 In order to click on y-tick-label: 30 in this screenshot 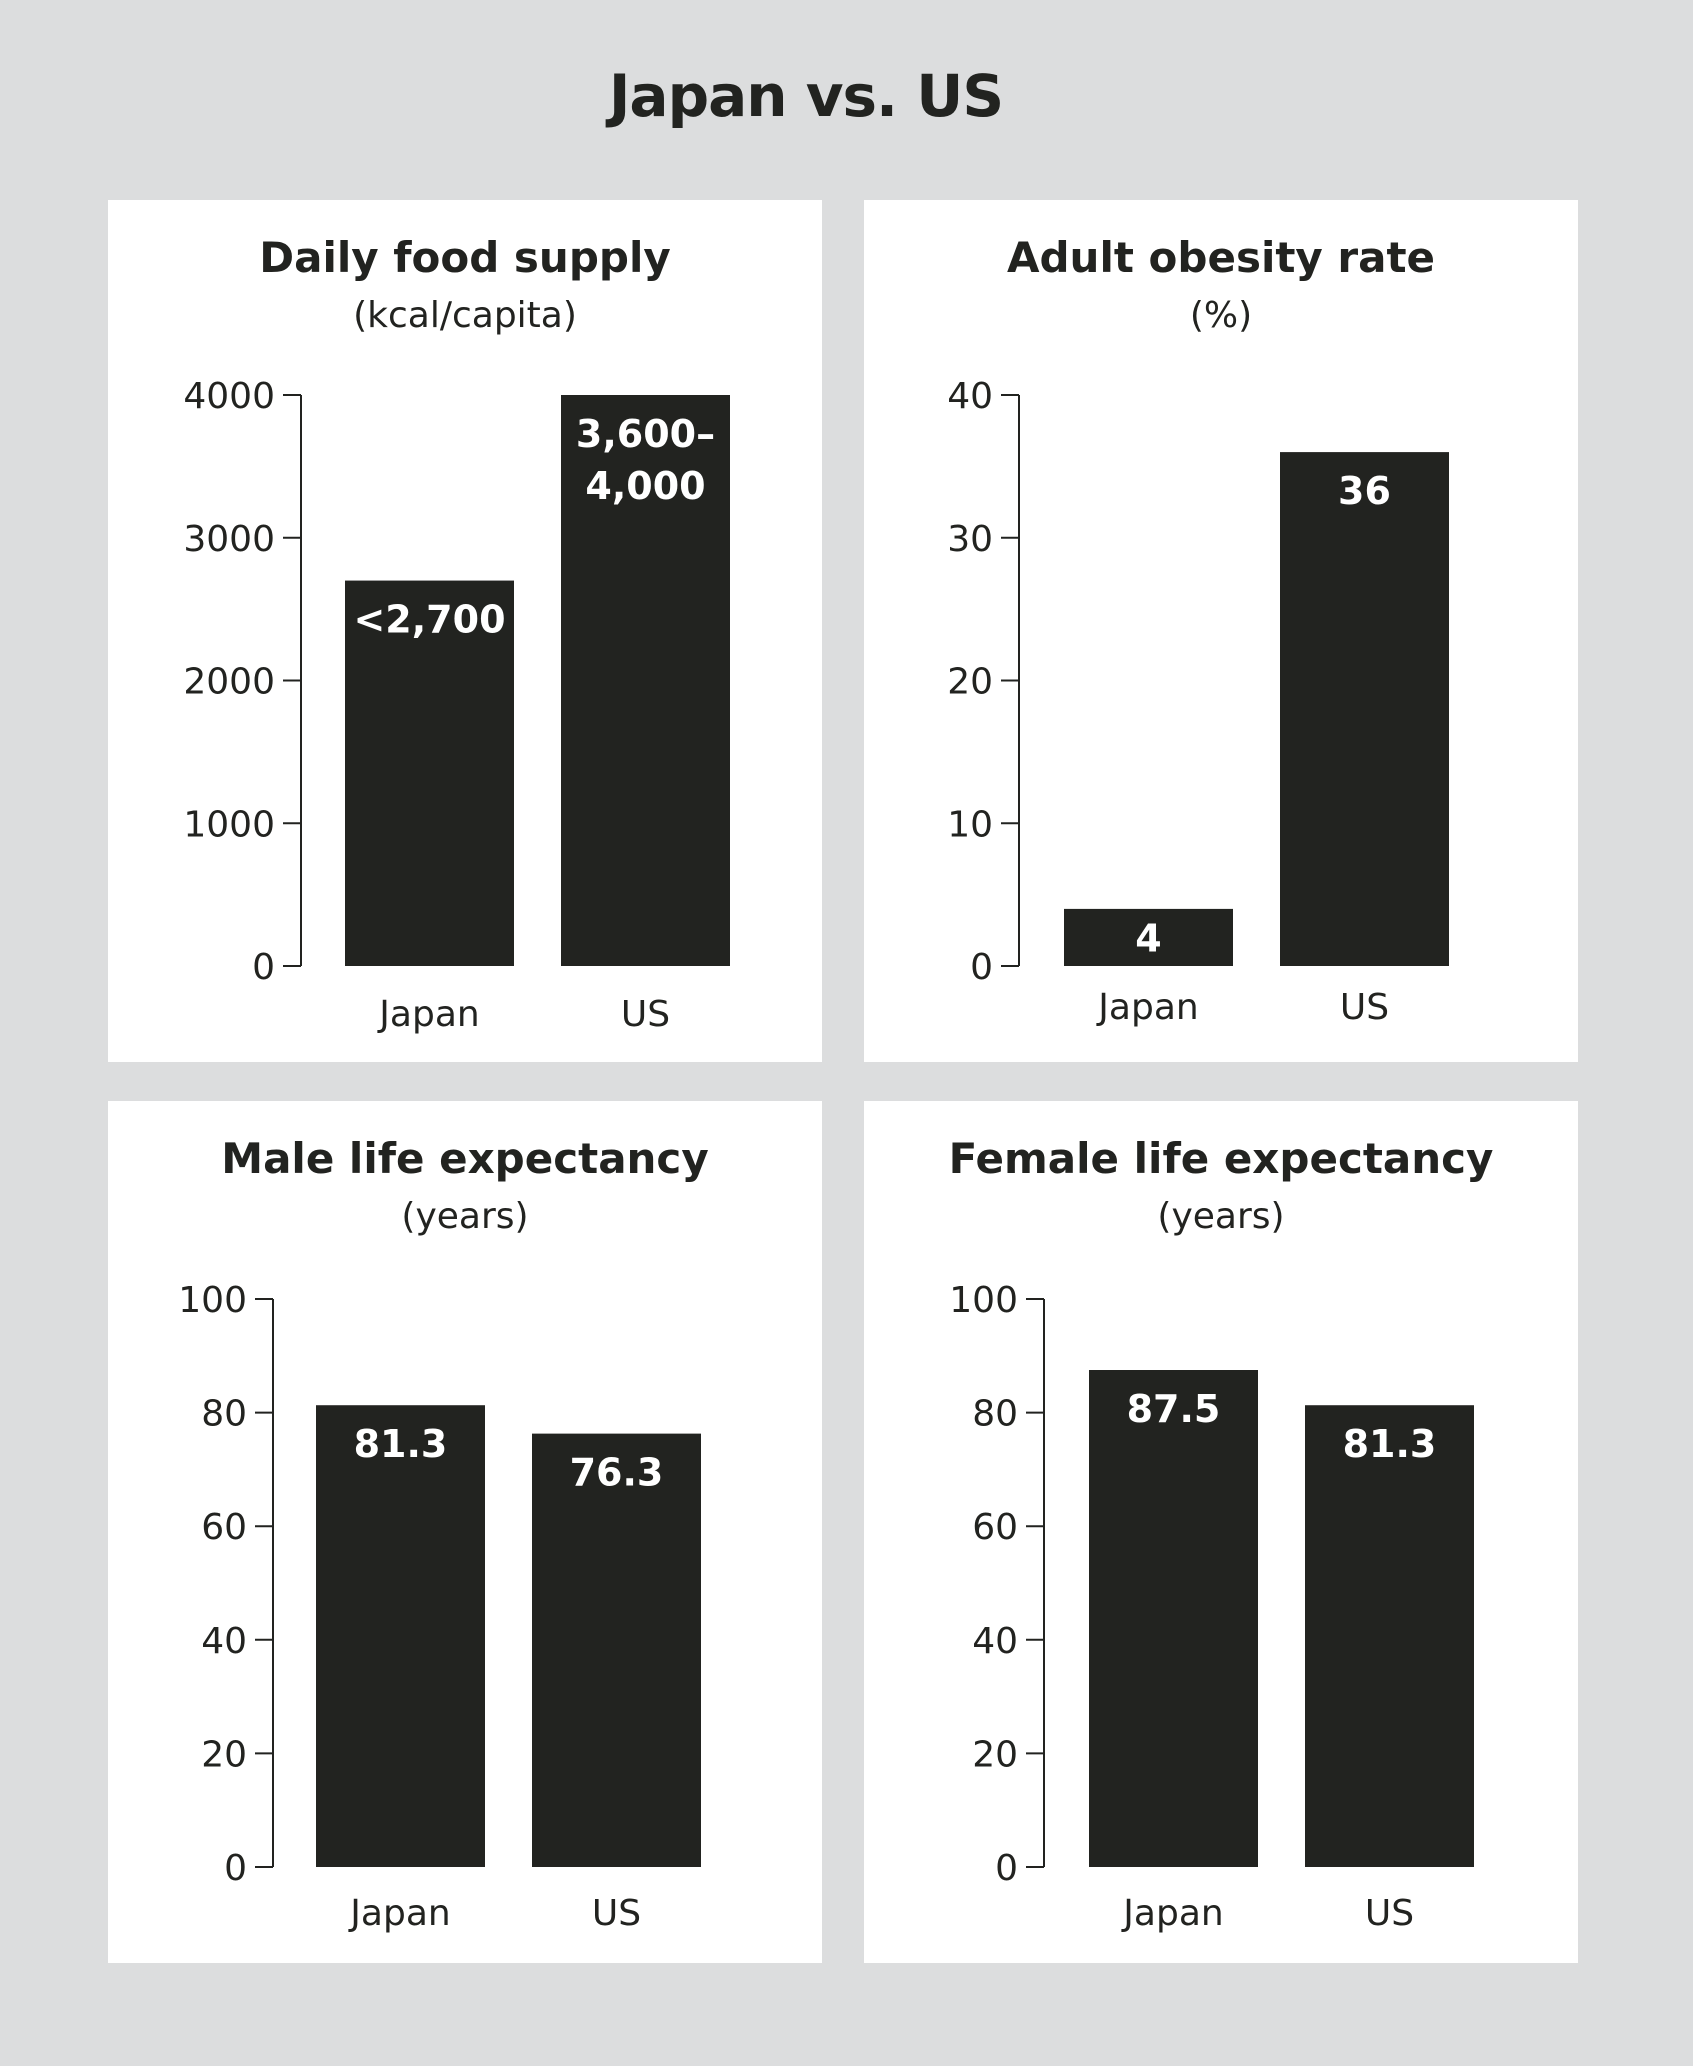, I will do `click(970, 539)`.